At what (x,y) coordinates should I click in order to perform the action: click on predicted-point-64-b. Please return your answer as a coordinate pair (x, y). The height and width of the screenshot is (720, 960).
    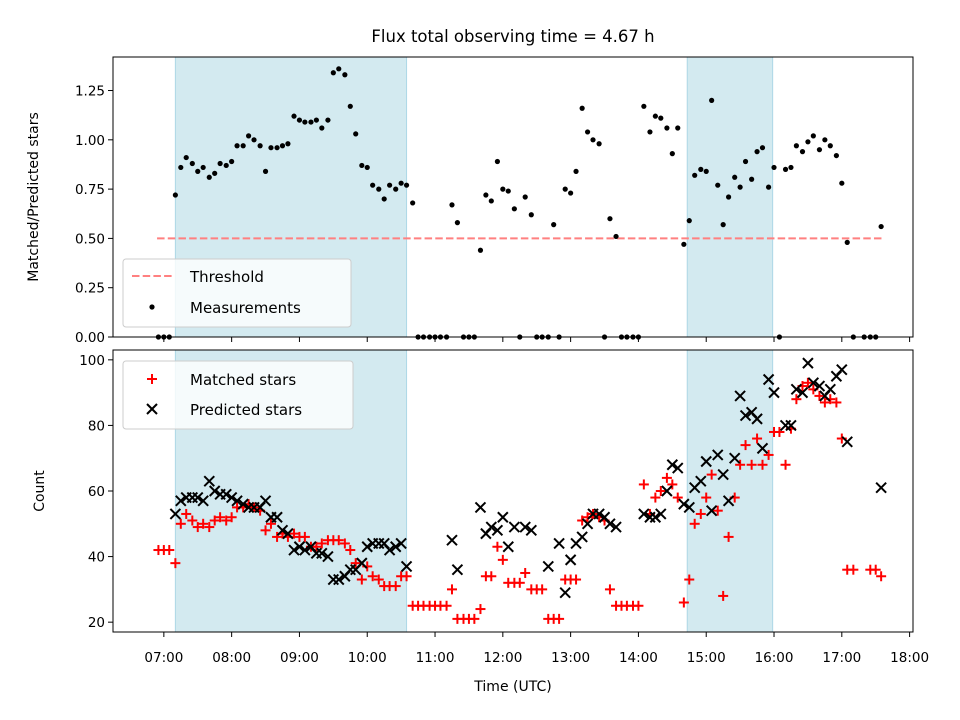
    Looking at the image, I should click on (616, 527).